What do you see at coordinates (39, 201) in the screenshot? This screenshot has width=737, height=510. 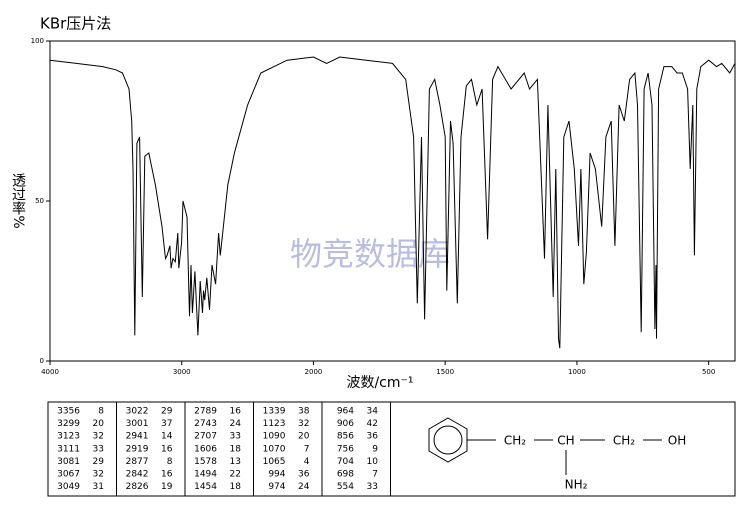 I see `y-tick-label: 50` at bounding box center [39, 201].